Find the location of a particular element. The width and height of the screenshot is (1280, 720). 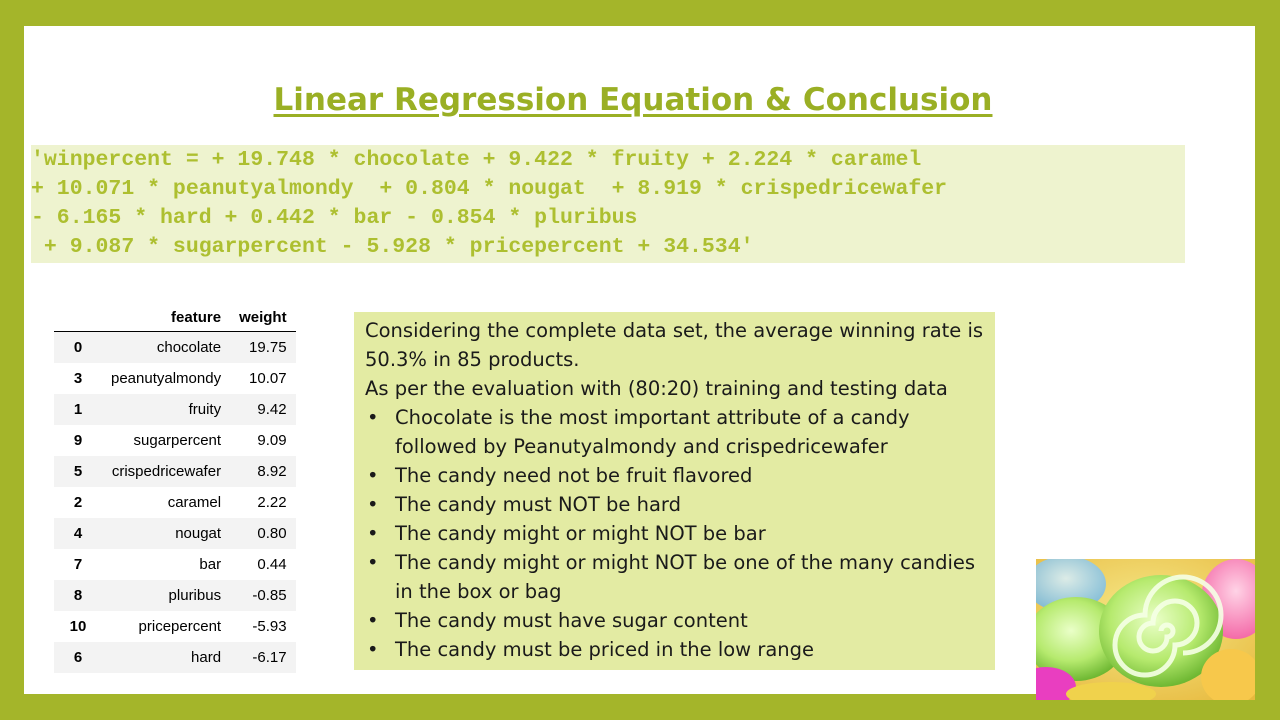

row-index: 8 is located at coordinates (78, 595).